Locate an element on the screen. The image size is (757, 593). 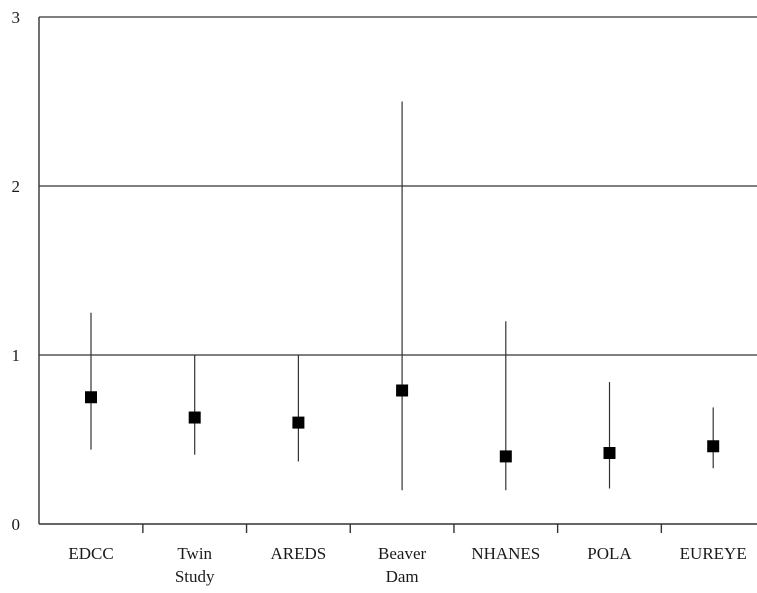
x-tick-label: Beaver Dam is located at coordinates (402, 565).